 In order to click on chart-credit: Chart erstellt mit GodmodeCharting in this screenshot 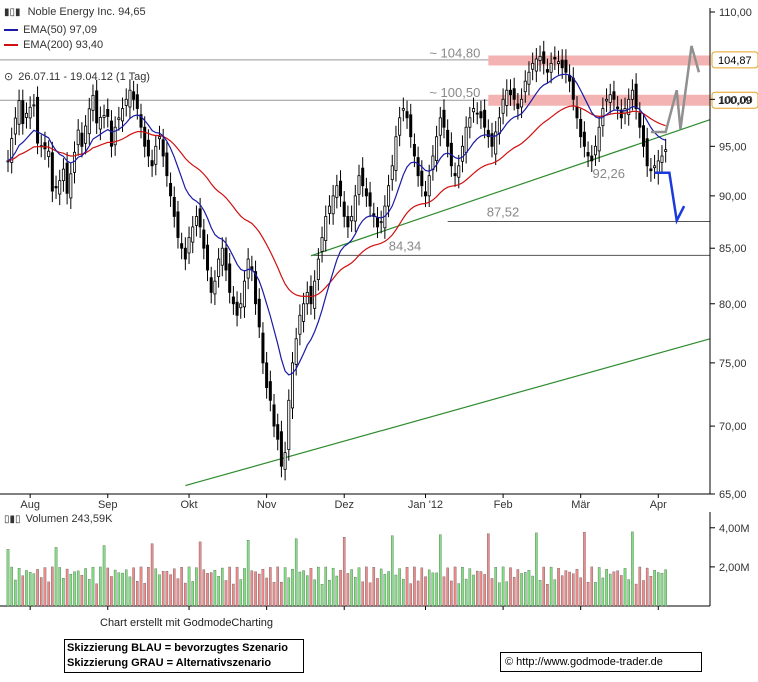, I will do `click(187, 623)`.